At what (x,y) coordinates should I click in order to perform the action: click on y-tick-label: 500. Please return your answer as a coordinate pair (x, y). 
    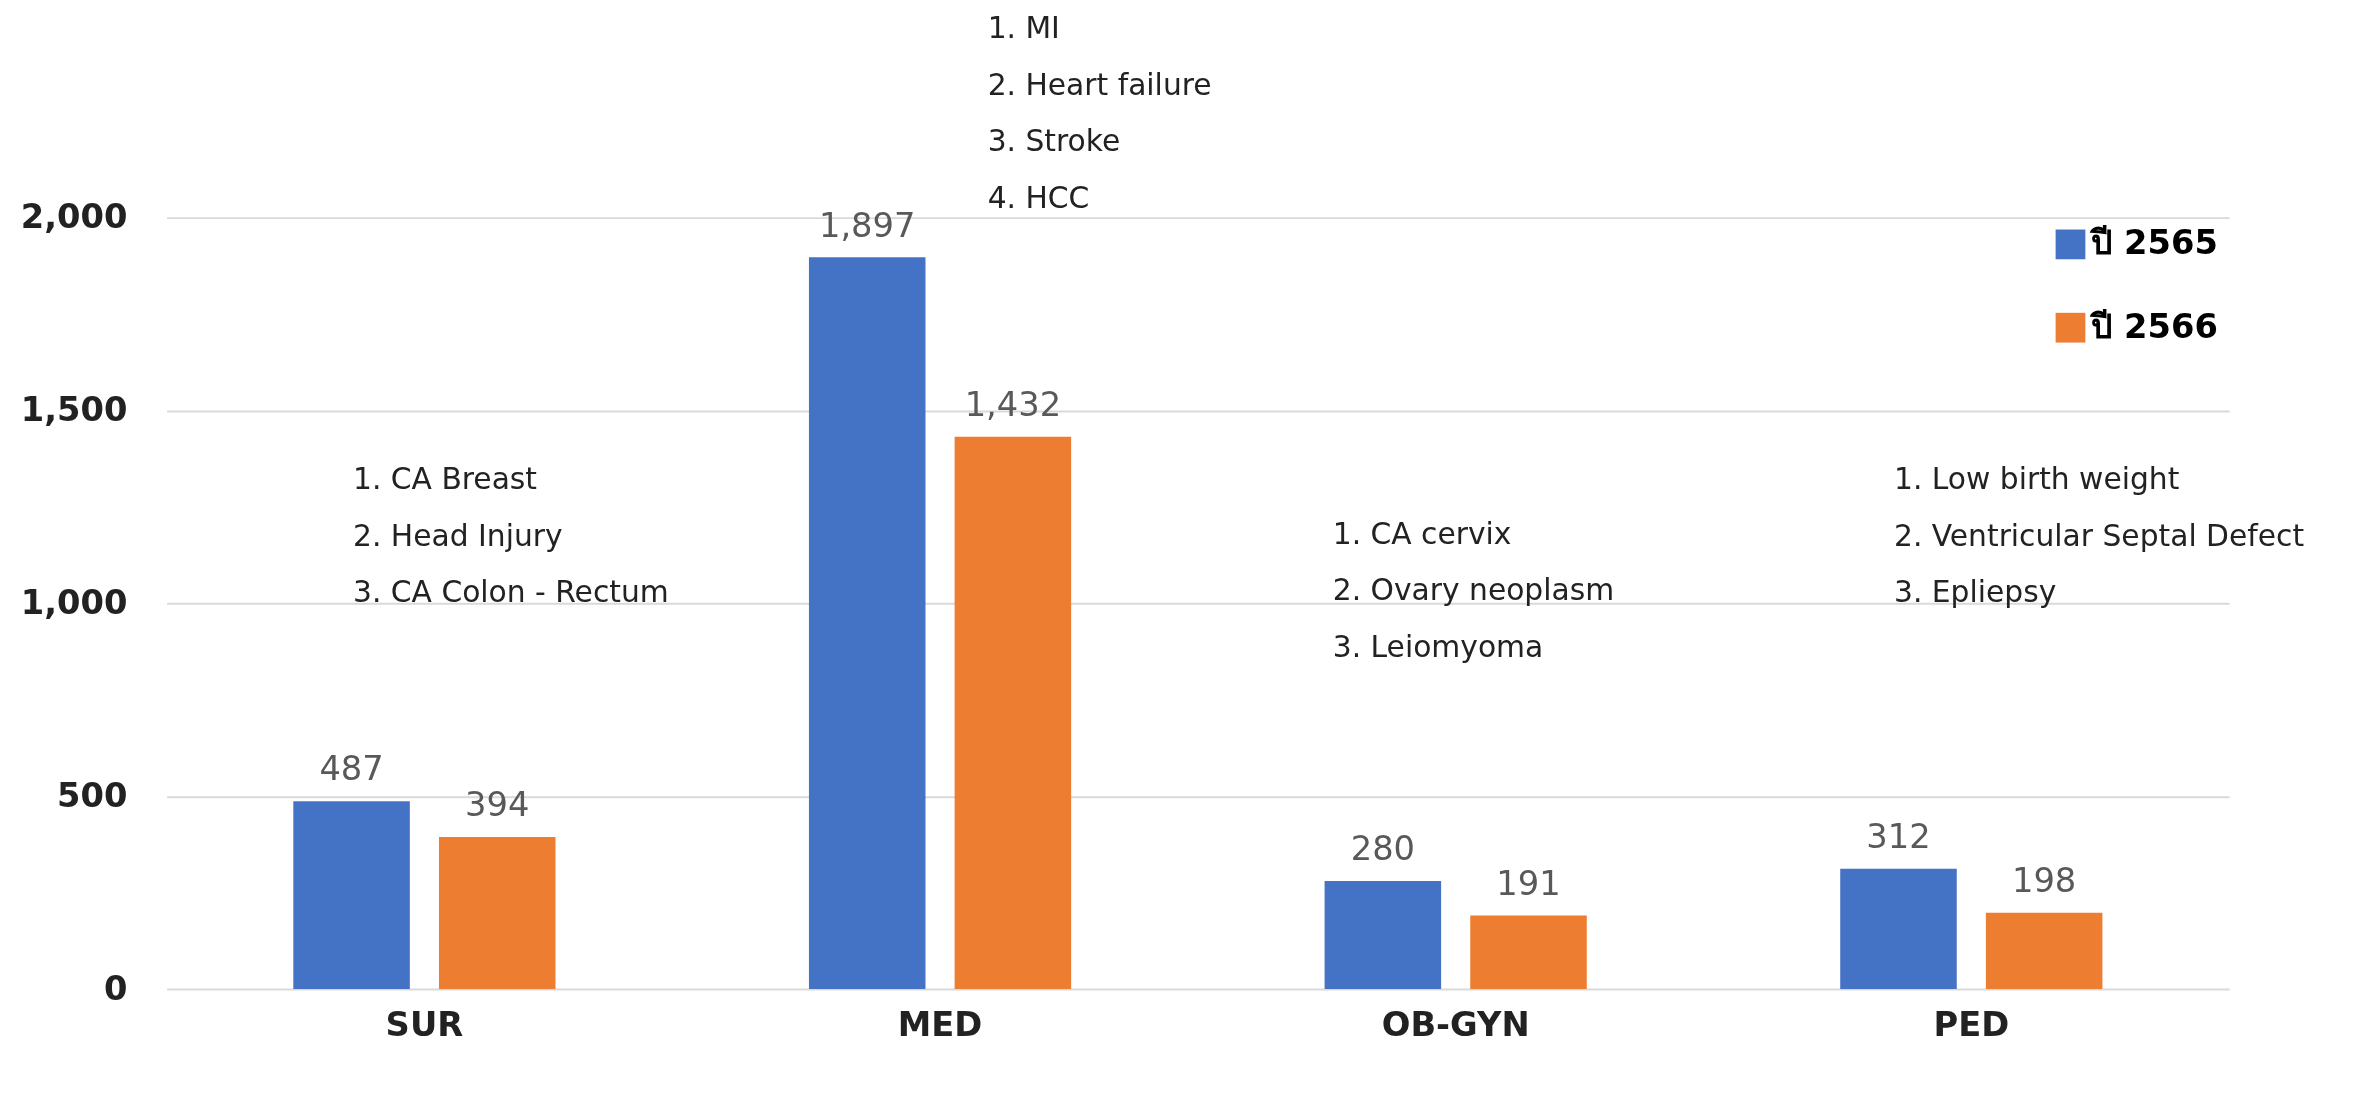
    Looking at the image, I should click on (92, 795).